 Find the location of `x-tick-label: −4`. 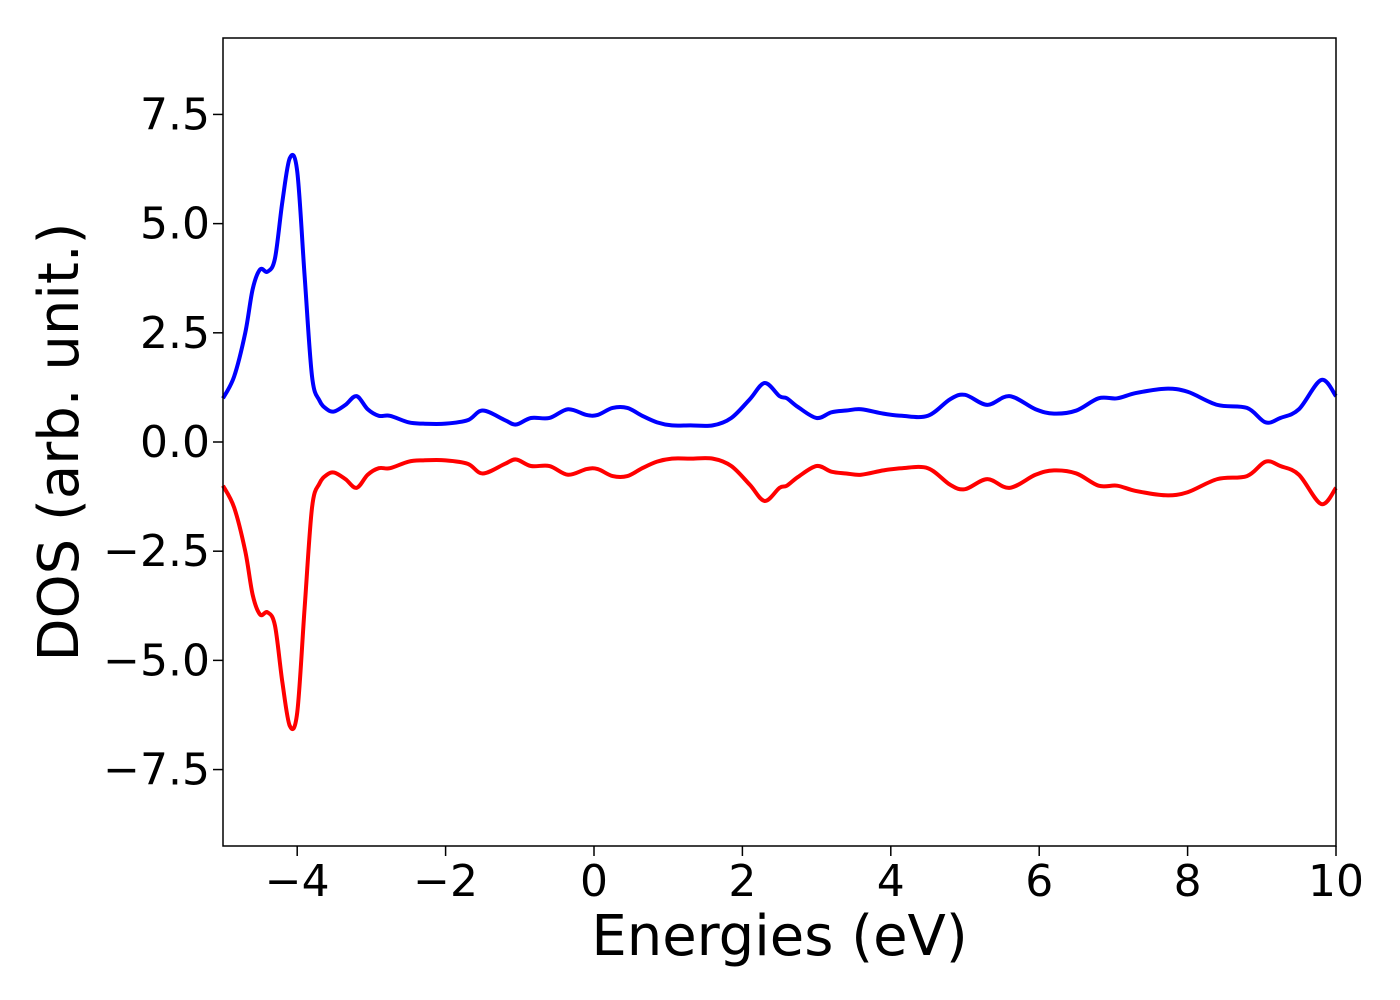

x-tick-label: −4 is located at coordinates (297, 881).